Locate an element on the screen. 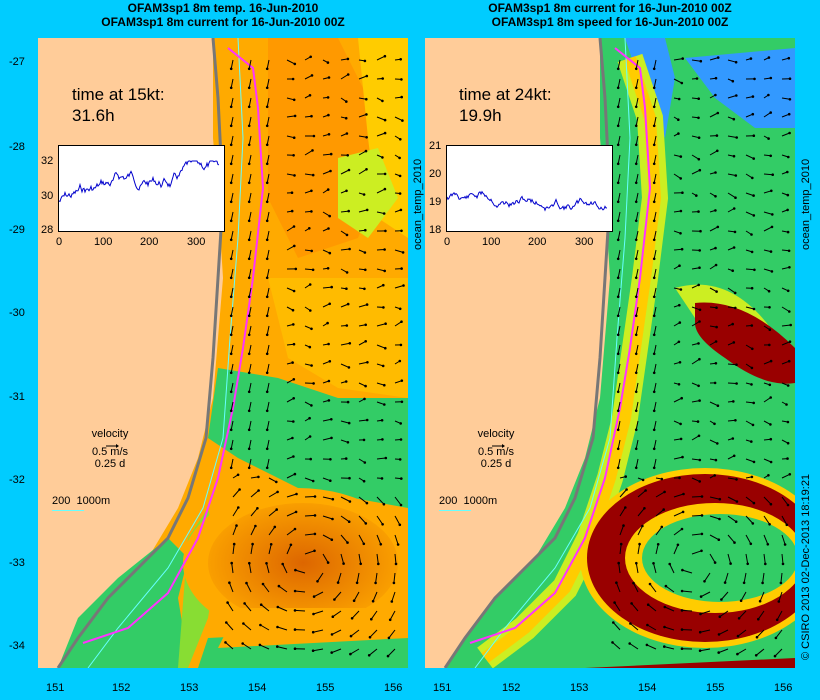 This screenshot has height=700, width=820. right-isobath-legend: 200 1000m is located at coordinates (468, 503).